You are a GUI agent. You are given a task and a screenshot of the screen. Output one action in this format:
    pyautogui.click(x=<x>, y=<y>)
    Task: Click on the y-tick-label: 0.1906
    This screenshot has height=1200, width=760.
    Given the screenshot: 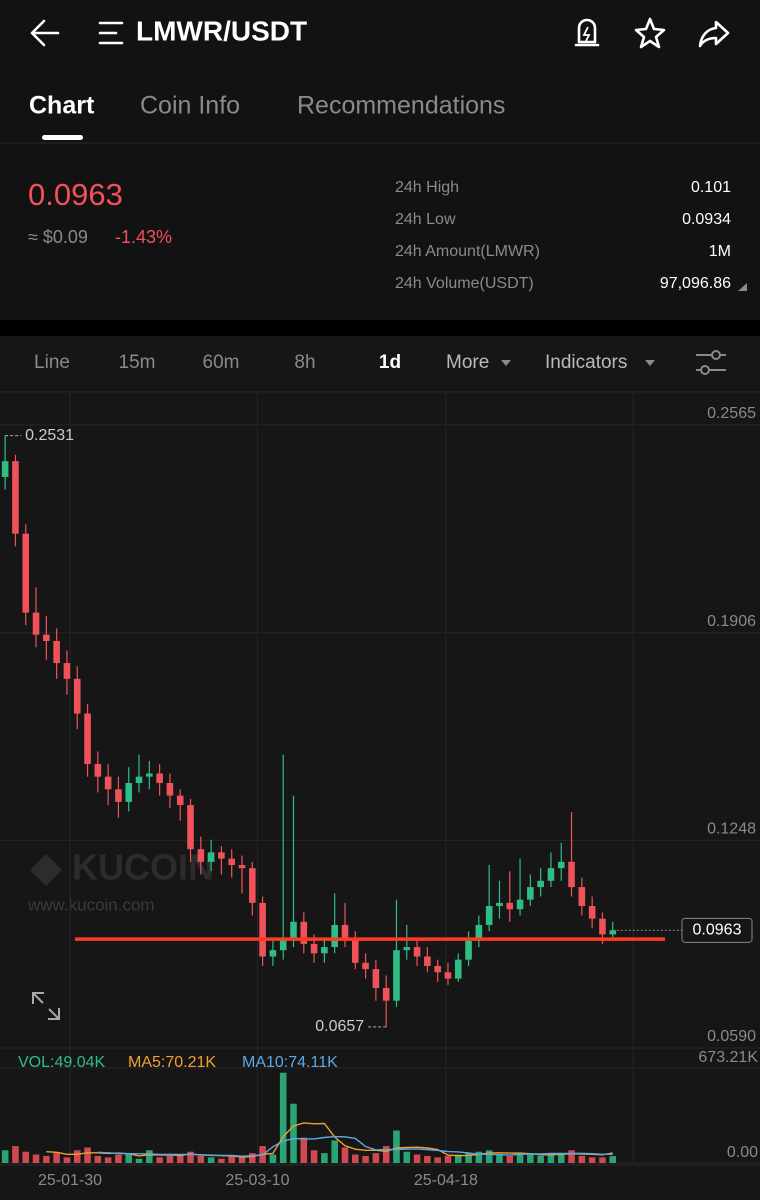 What is the action you would take?
    pyautogui.click(x=731, y=621)
    